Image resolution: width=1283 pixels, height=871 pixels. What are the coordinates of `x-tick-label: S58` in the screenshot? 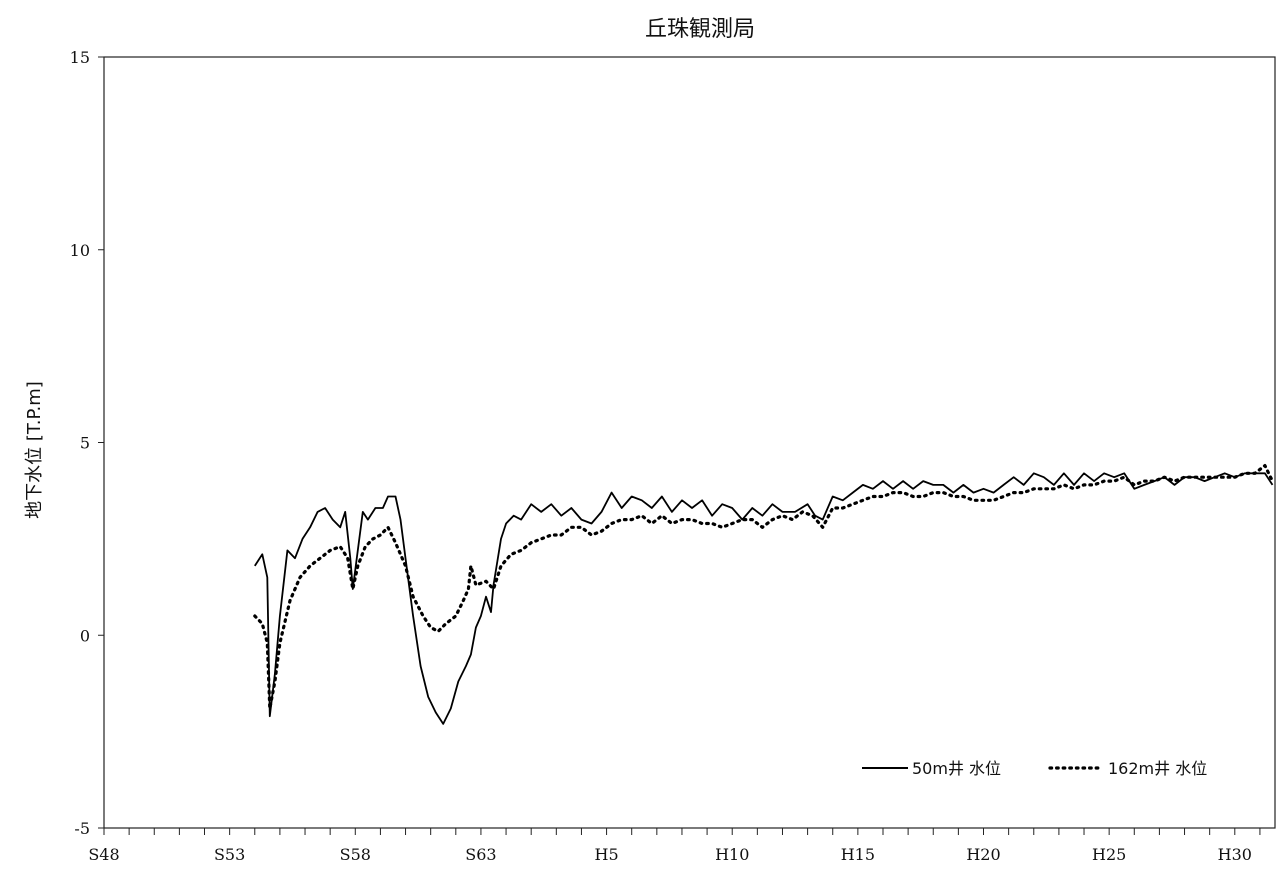 It's located at (355, 854).